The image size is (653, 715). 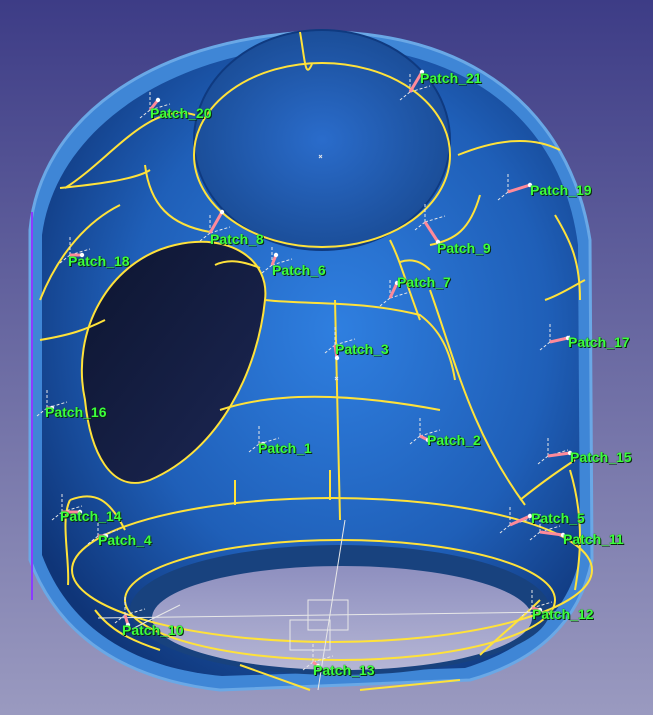 I want to click on patch-7-anchor-line, so click(x=393, y=290).